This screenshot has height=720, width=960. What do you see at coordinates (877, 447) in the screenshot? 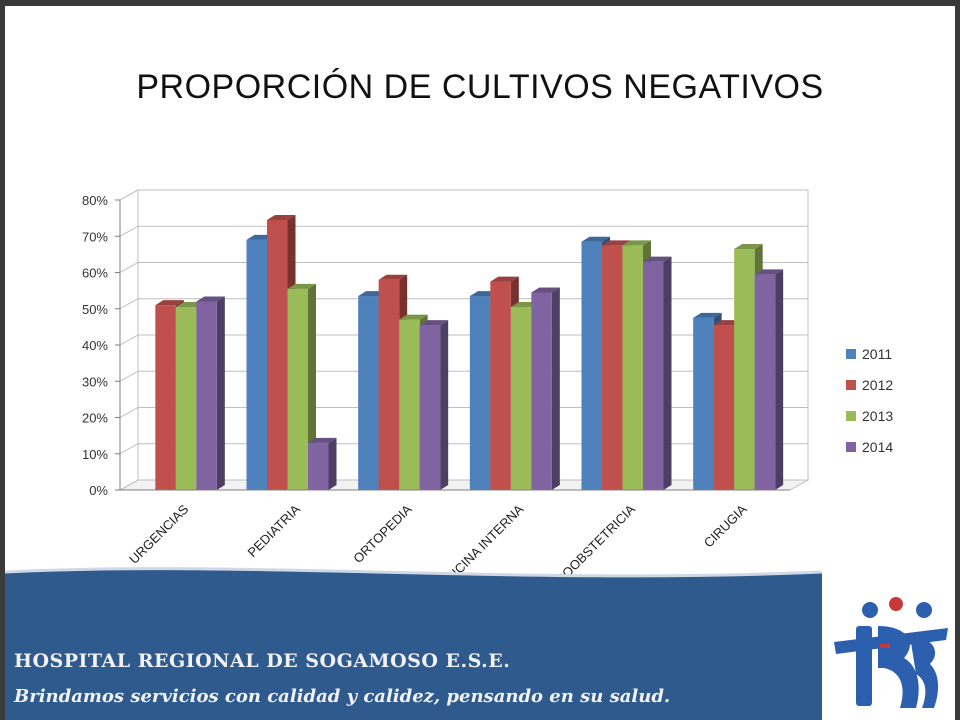
I see `legend-label: 2014` at bounding box center [877, 447].